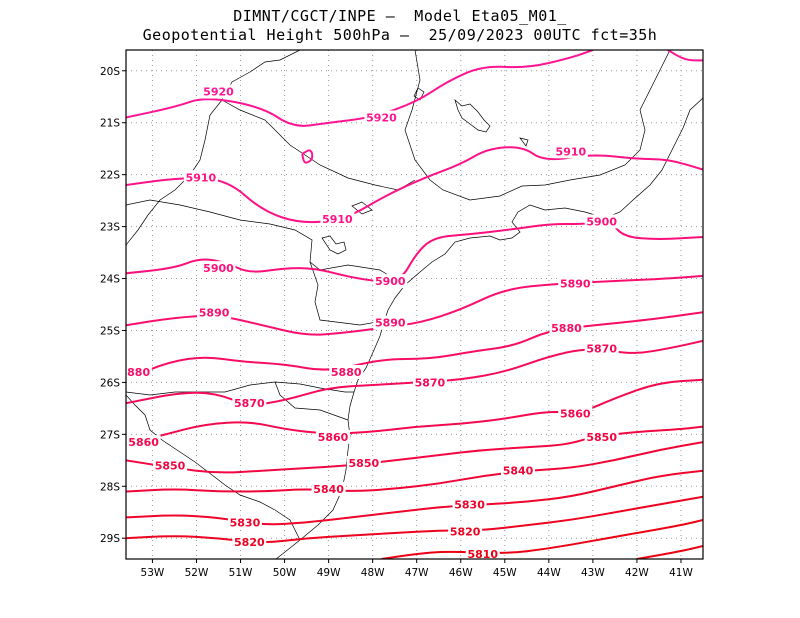 Image resolution: width=800 pixels, height=618 pixels. Describe the element at coordinates (110, 539) in the screenshot. I see `lat-label: 29S` at that location.